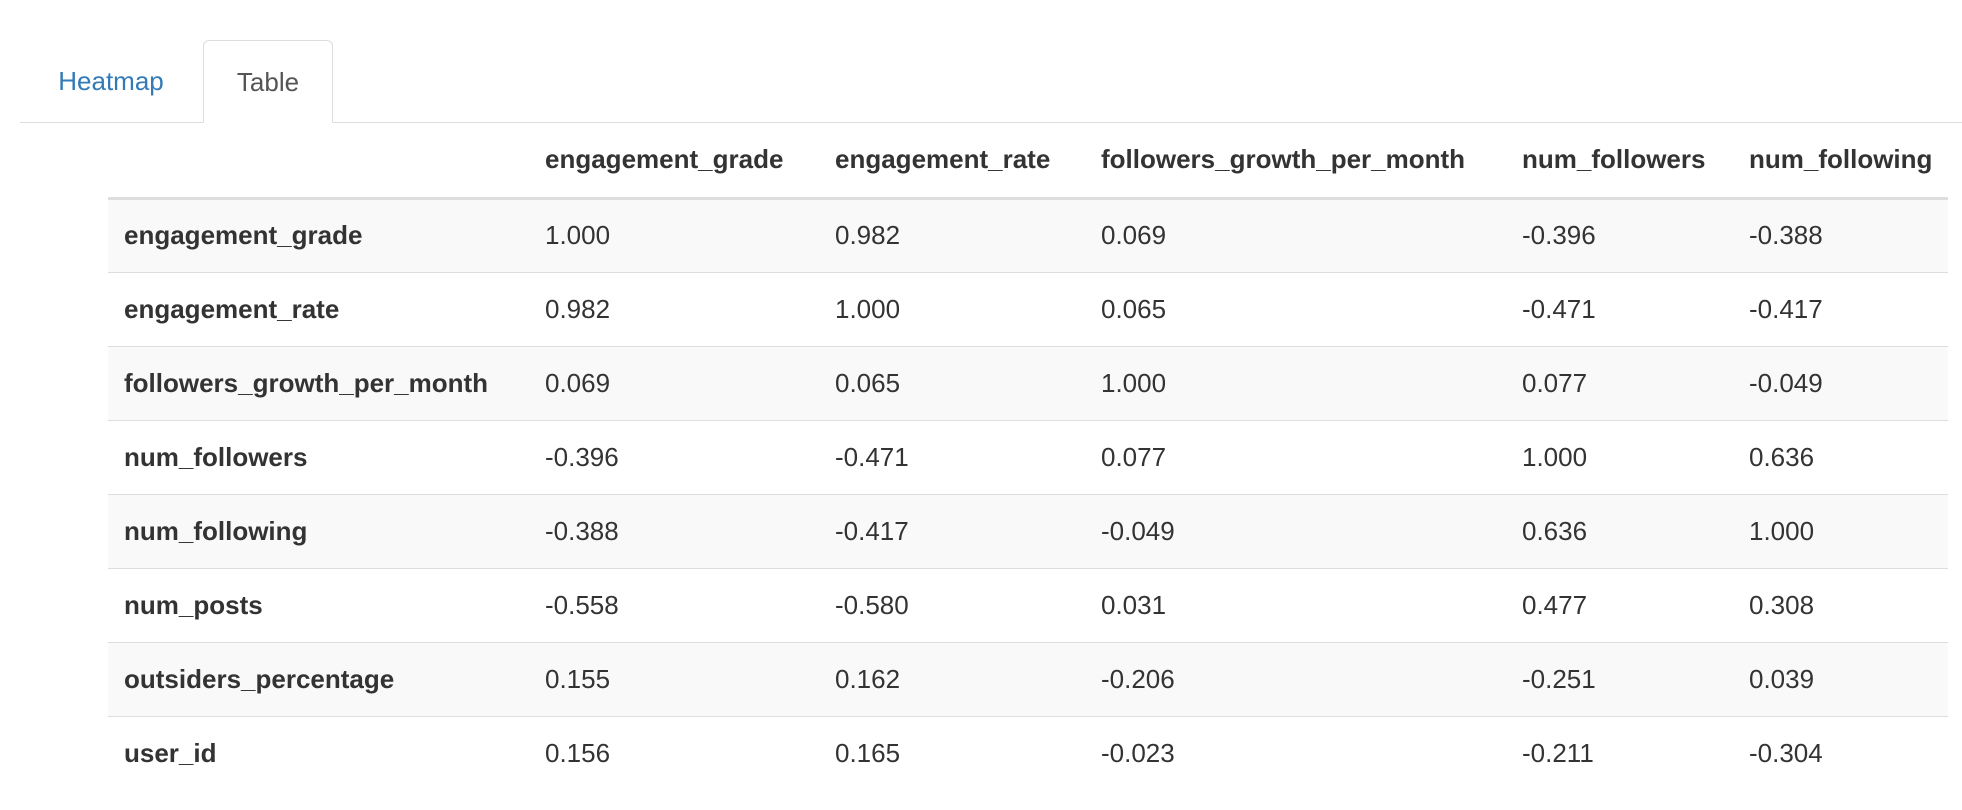 The height and width of the screenshot is (810, 1962). I want to click on table-cell: 0.155, so click(578, 678).